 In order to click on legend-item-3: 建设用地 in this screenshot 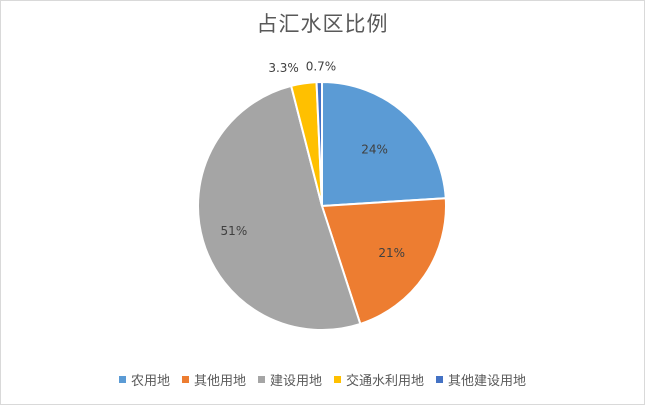, I will do `click(289, 379)`.